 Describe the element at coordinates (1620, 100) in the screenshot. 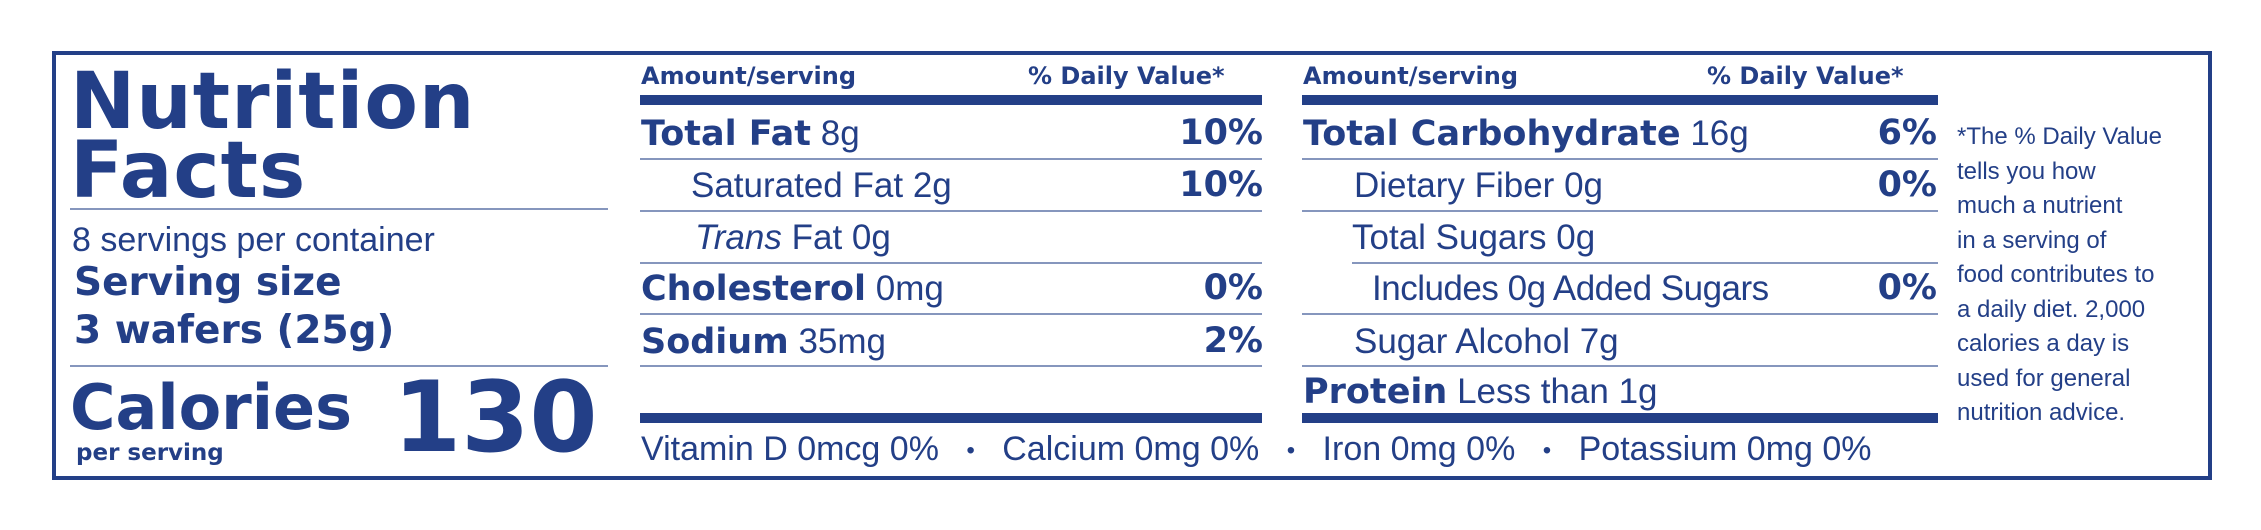

I see `col2-thick-bar` at that location.